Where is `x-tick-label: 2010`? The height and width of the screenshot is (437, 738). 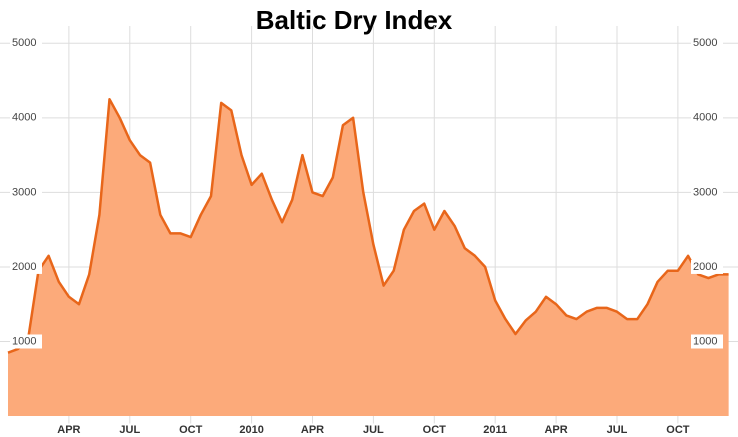 x-tick-label: 2010 is located at coordinates (251, 430).